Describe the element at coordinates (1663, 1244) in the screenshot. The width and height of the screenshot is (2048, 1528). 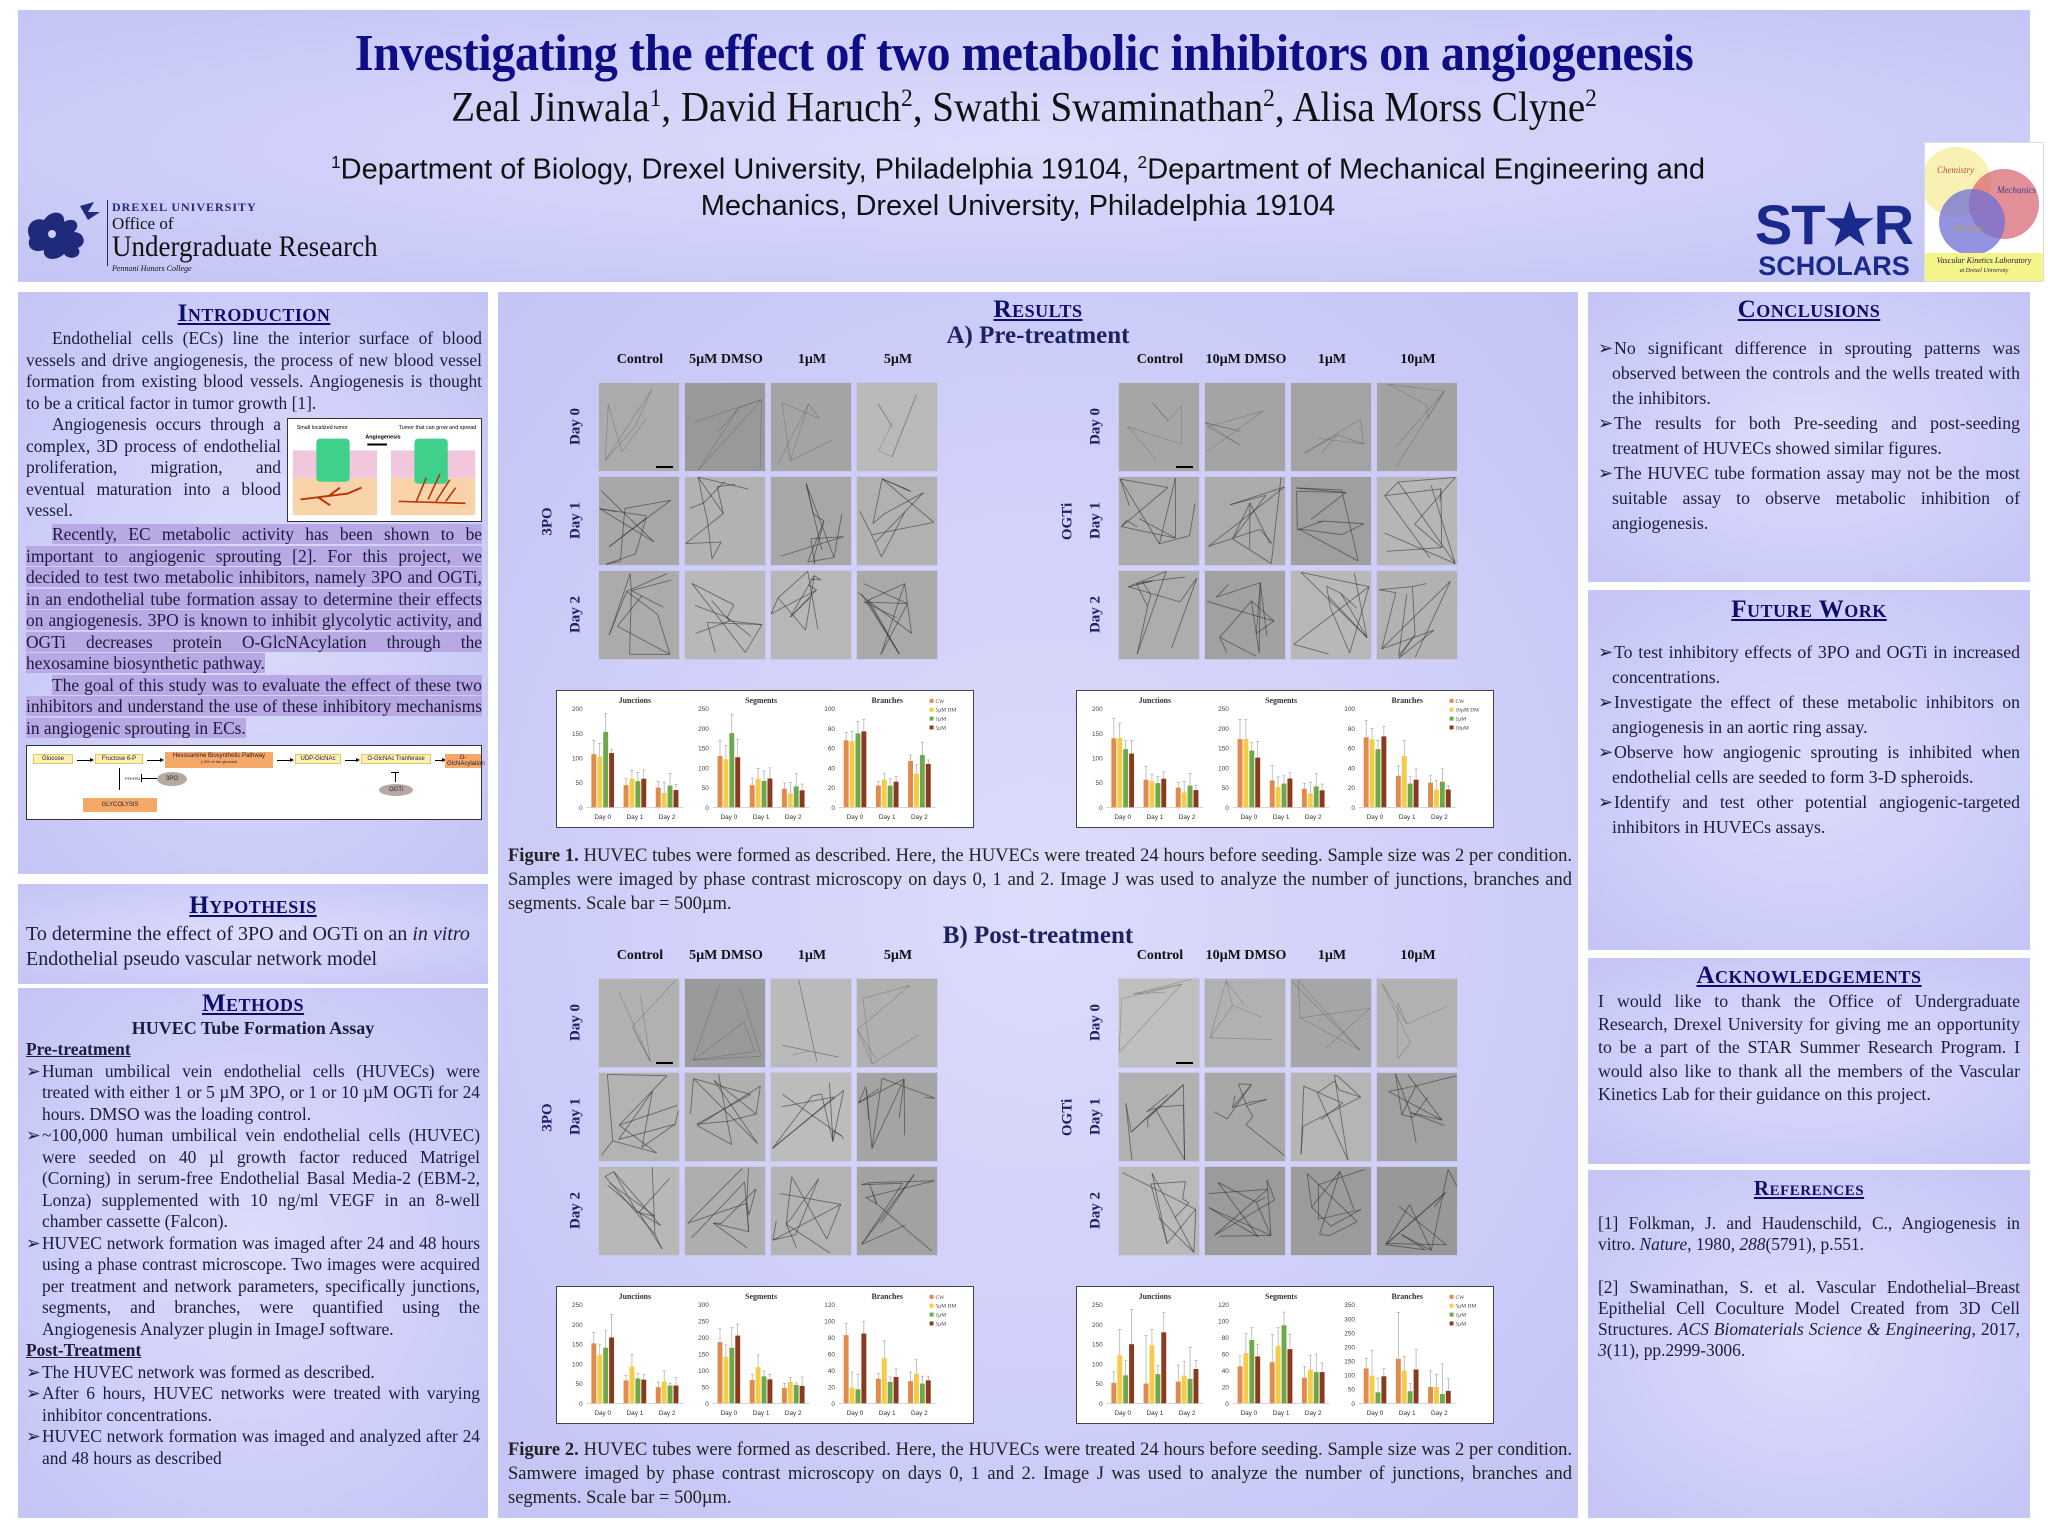
I see `ref-journal: Nature` at that location.